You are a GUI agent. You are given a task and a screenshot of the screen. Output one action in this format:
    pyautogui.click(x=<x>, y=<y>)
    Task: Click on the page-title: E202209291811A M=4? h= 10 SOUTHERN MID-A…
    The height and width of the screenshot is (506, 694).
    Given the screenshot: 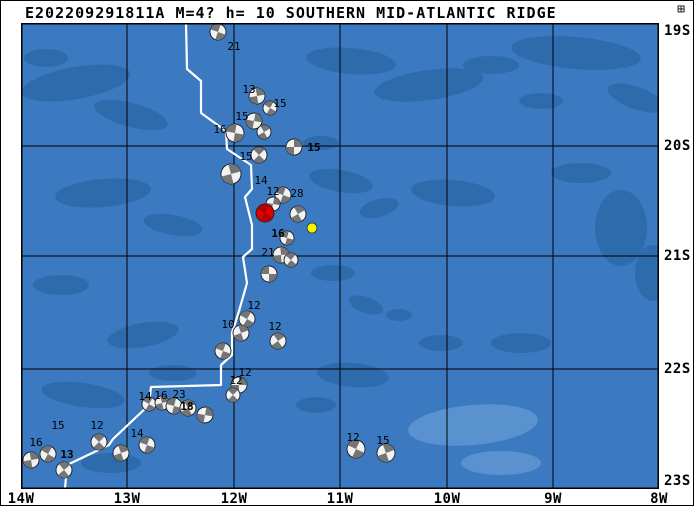 What is the action you would take?
    pyautogui.click(x=291, y=13)
    